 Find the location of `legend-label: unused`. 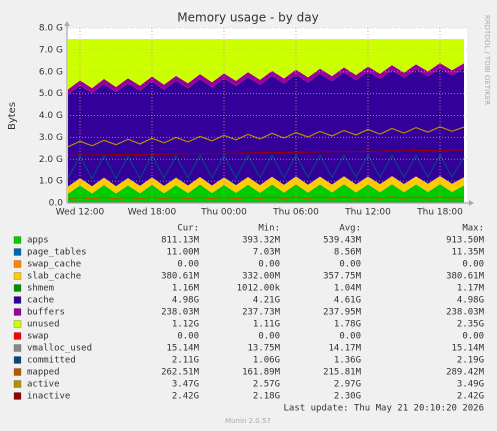

legend-label: unused is located at coordinates (43, 325).